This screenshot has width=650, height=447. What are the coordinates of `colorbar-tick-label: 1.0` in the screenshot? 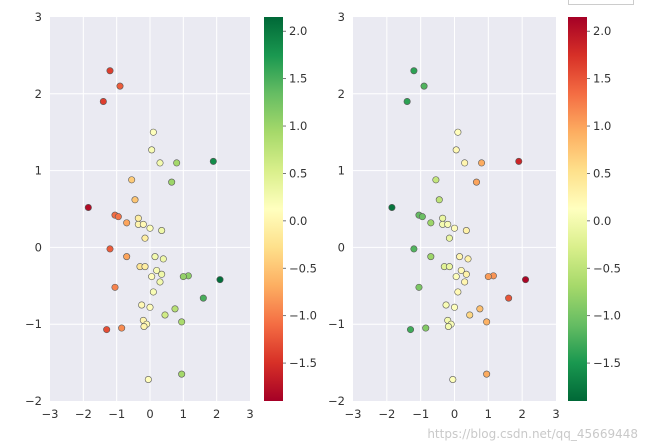 It's located at (298, 126).